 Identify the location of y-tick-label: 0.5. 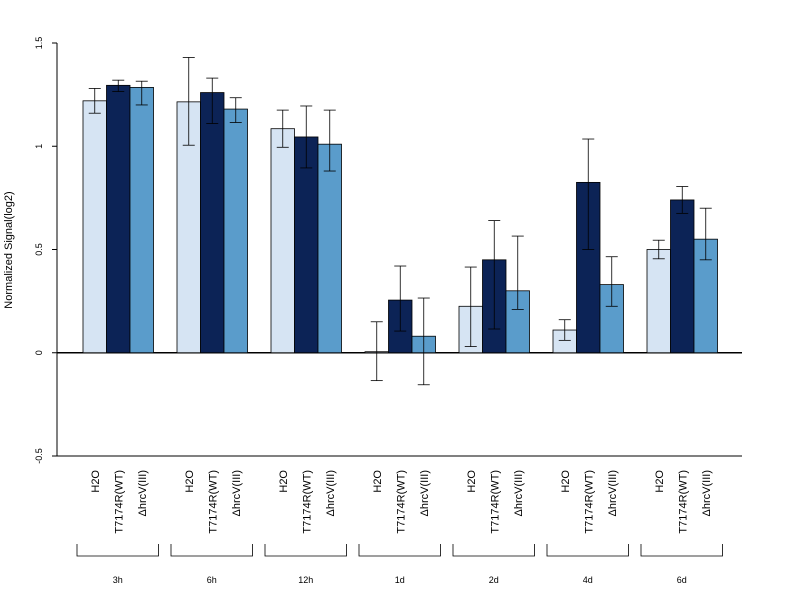
(39, 249).